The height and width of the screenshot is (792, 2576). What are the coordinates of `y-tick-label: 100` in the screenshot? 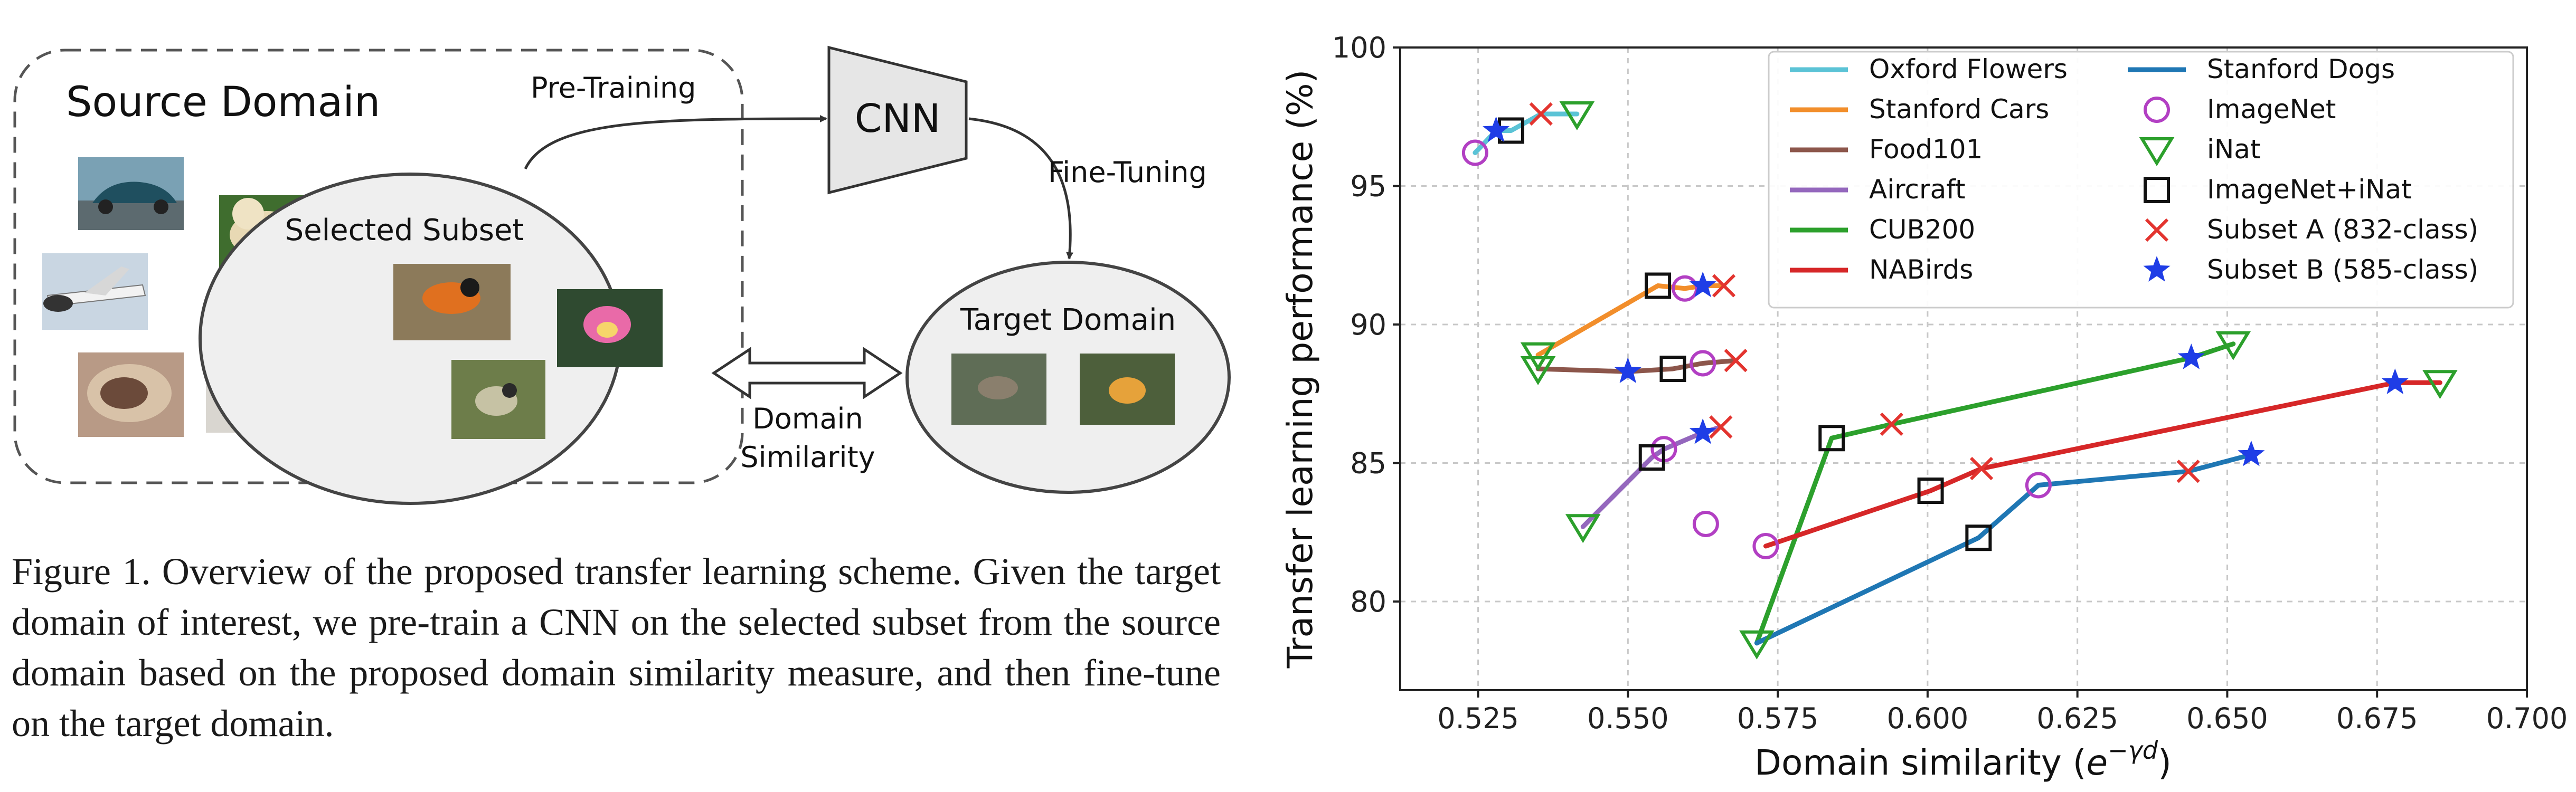 It's located at (1359, 48).